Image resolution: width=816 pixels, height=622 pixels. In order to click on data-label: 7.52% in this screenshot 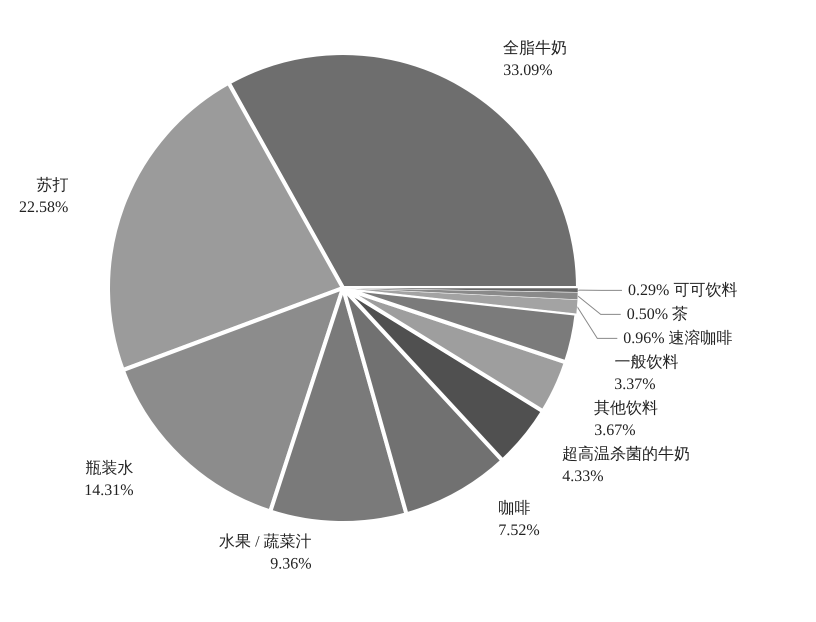, I will do `click(519, 530)`.